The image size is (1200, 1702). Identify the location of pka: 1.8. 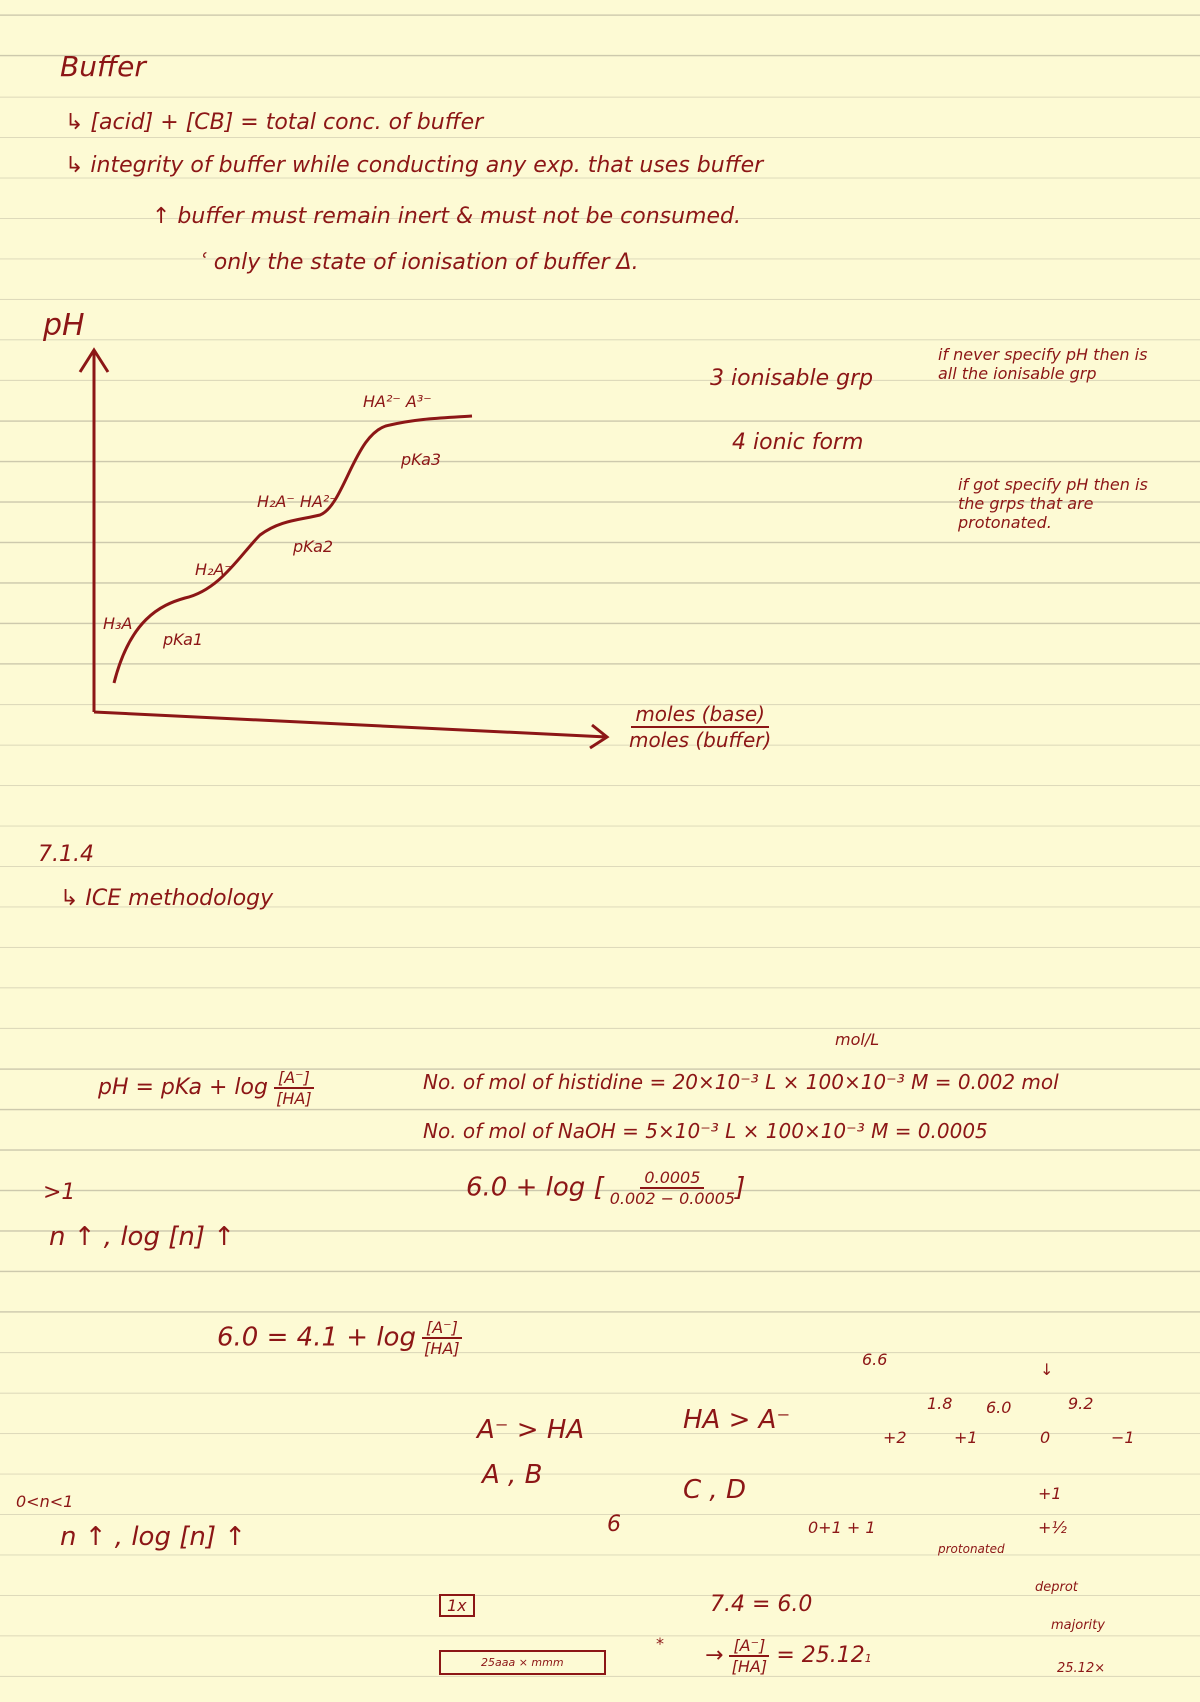
(940, 1403).